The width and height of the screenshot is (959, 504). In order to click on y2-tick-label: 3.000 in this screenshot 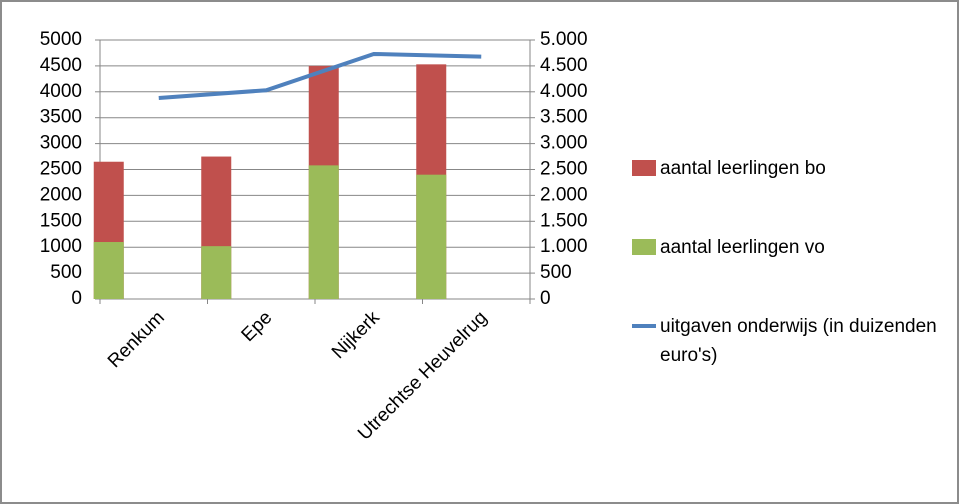, I will do `click(564, 143)`.